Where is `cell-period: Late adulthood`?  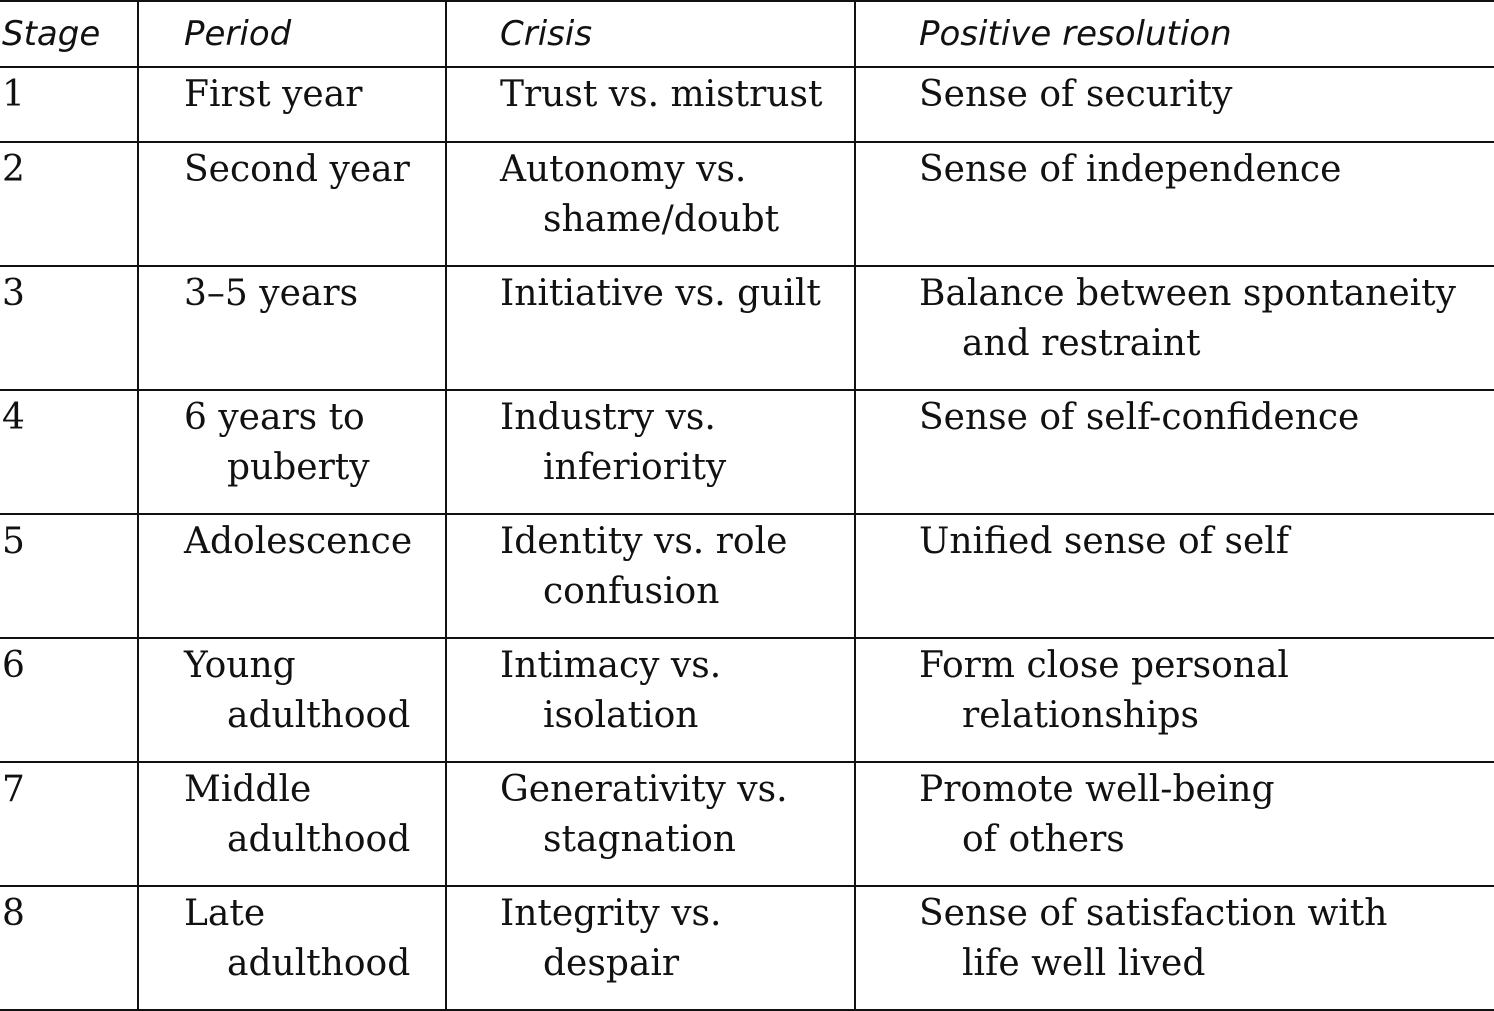
cell-period: Late adulthood is located at coordinates (292, 948).